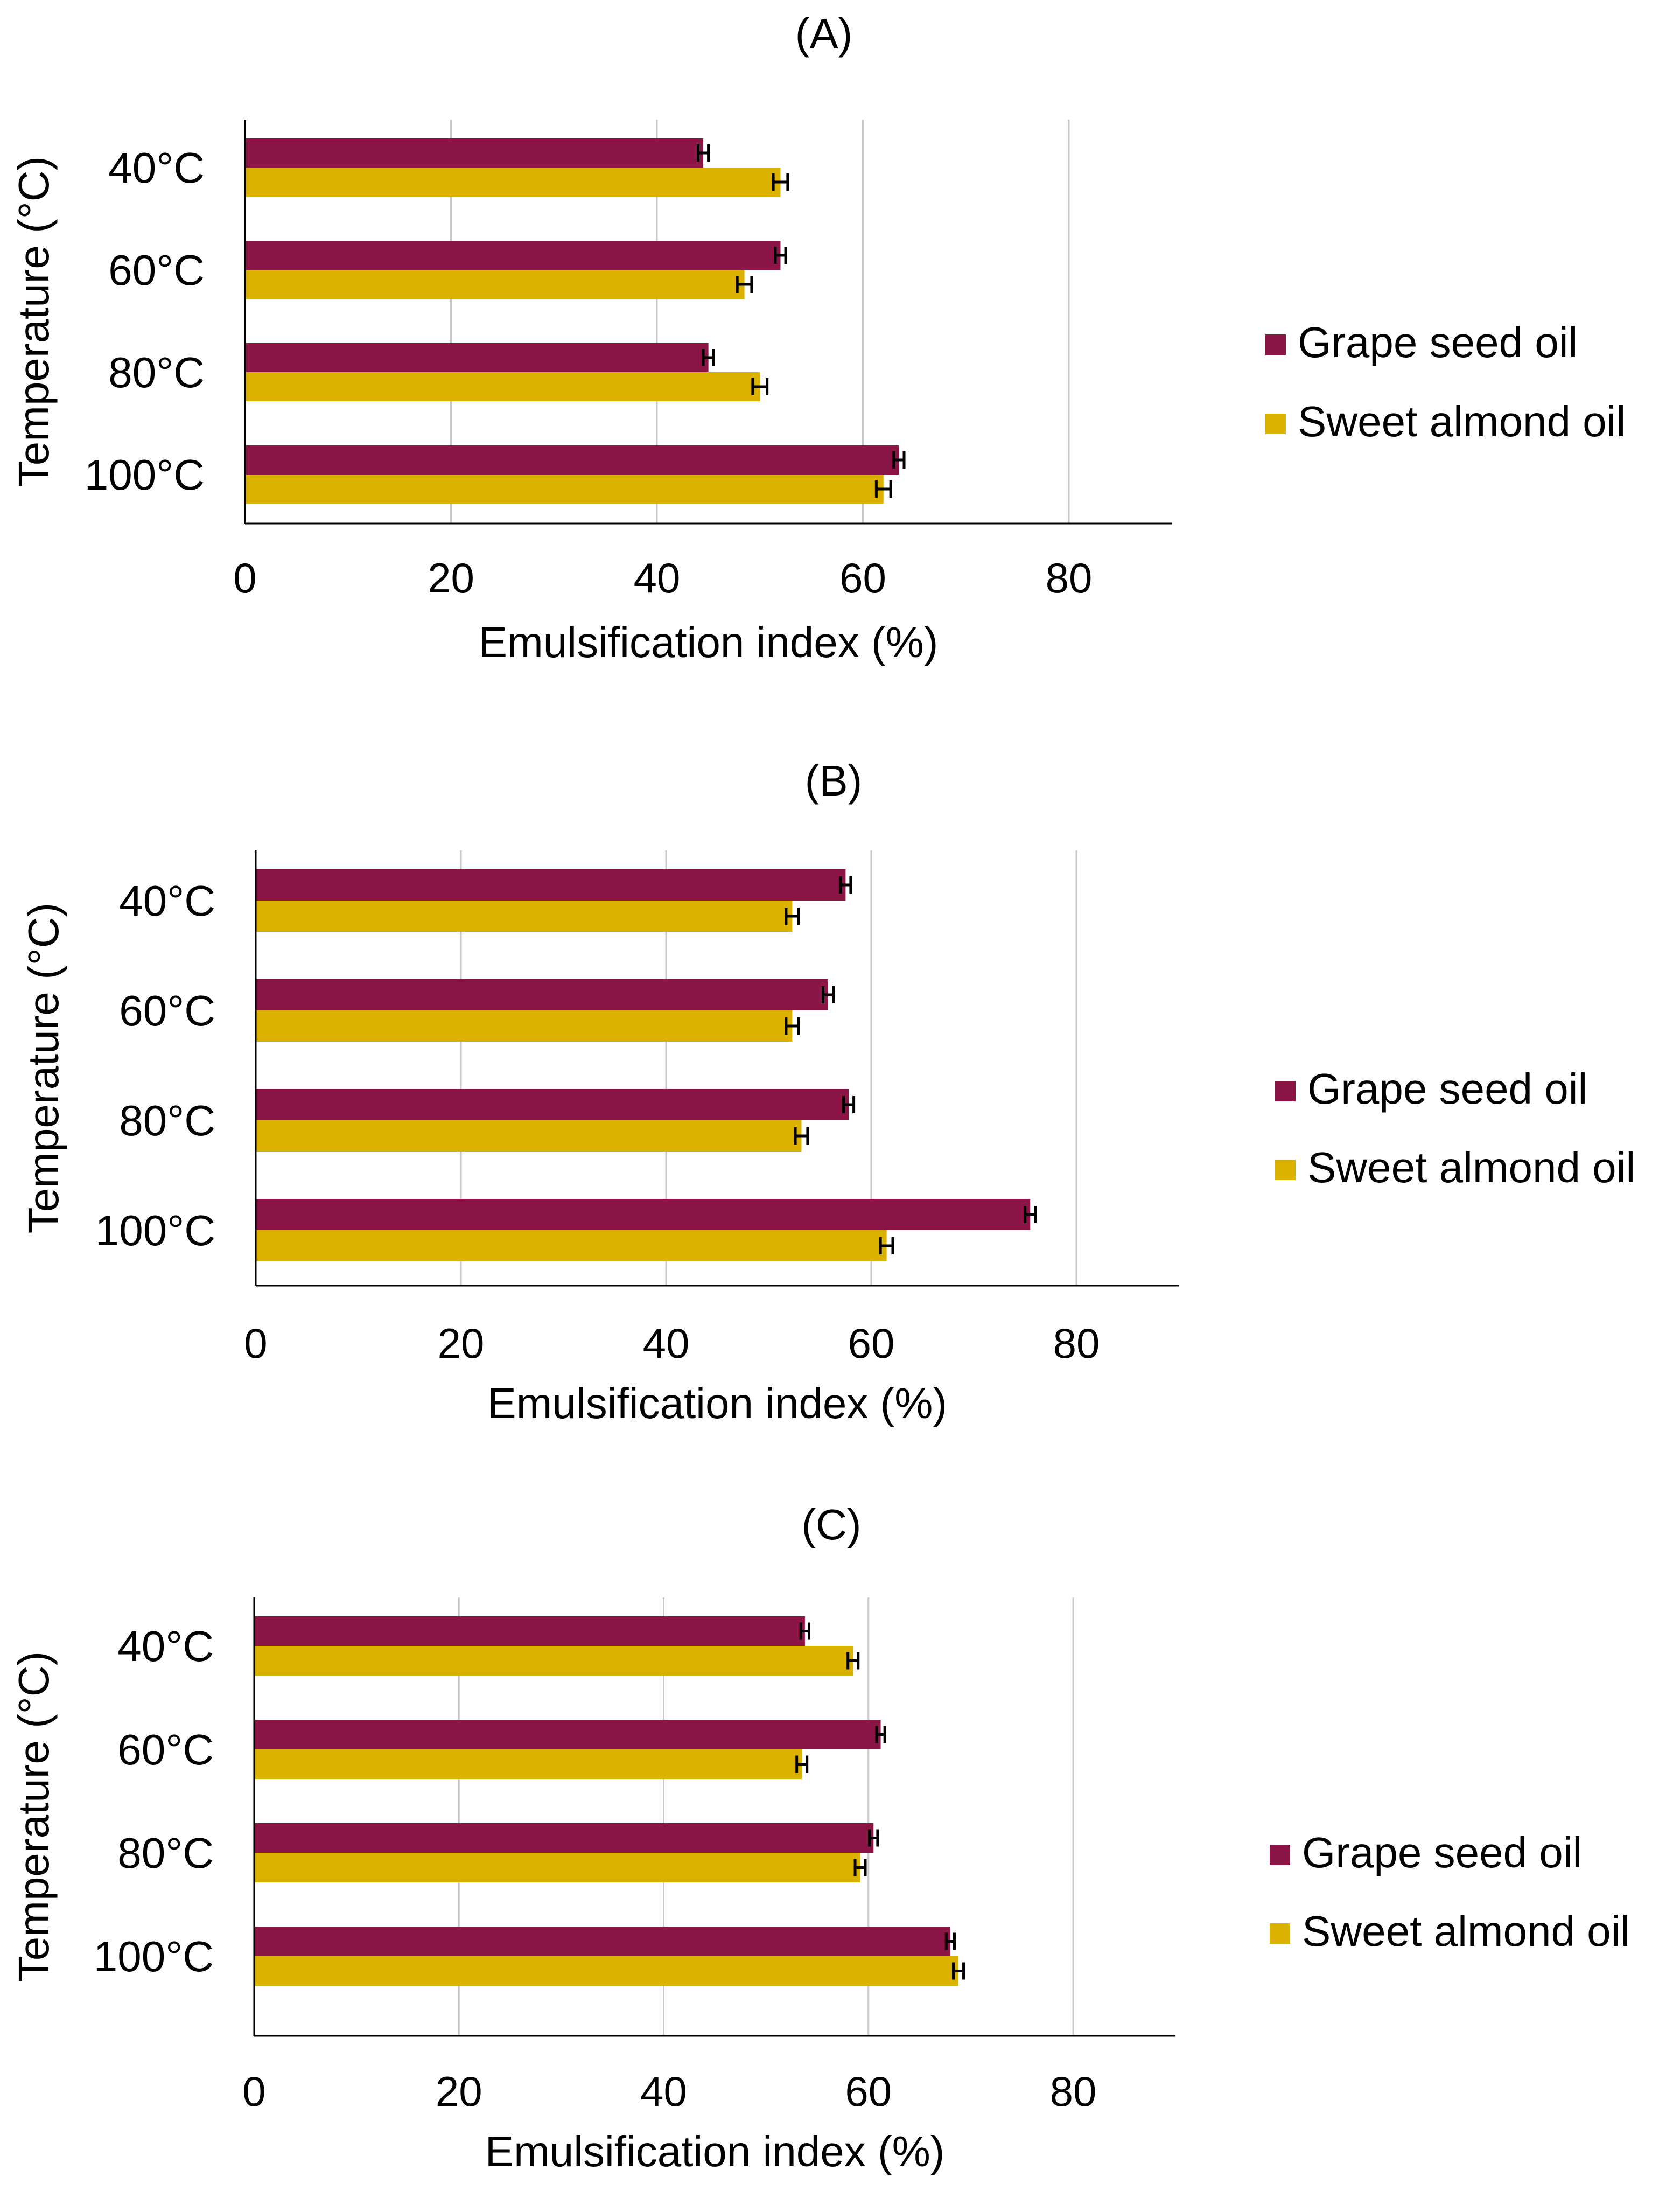  I want to click on chart-a-title: (A), so click(824, 34).